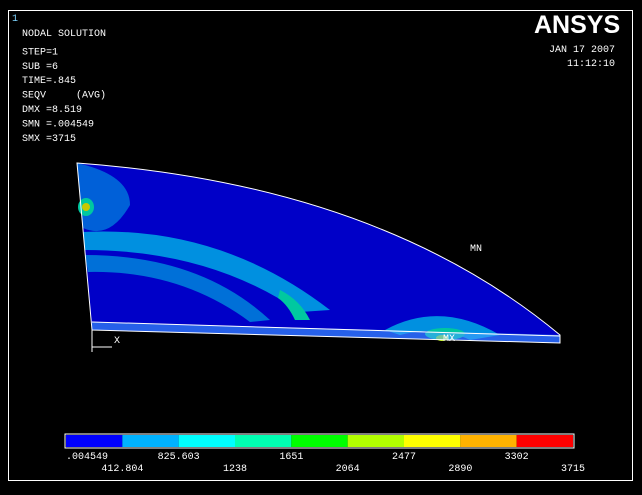 The height and width of the screenshot is (495, 642). What do you see at coordinates (348, 469) in the screenshot?
I see `legend-label: 2064` at bounding box center [348, 469].